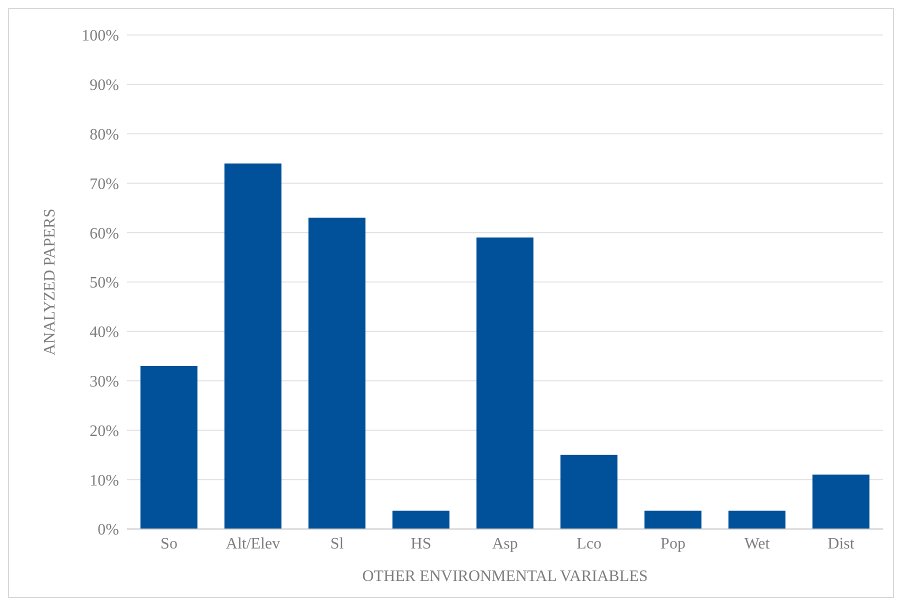  I want to click on y-axis-title: ANALYZED PAPERS, so click(50, 282).